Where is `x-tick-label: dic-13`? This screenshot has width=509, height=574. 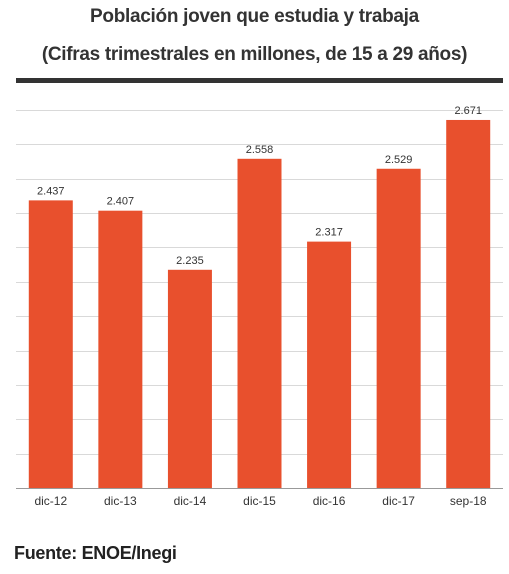
x-tick-label: dic-13 is located at coordinates (120, 501).